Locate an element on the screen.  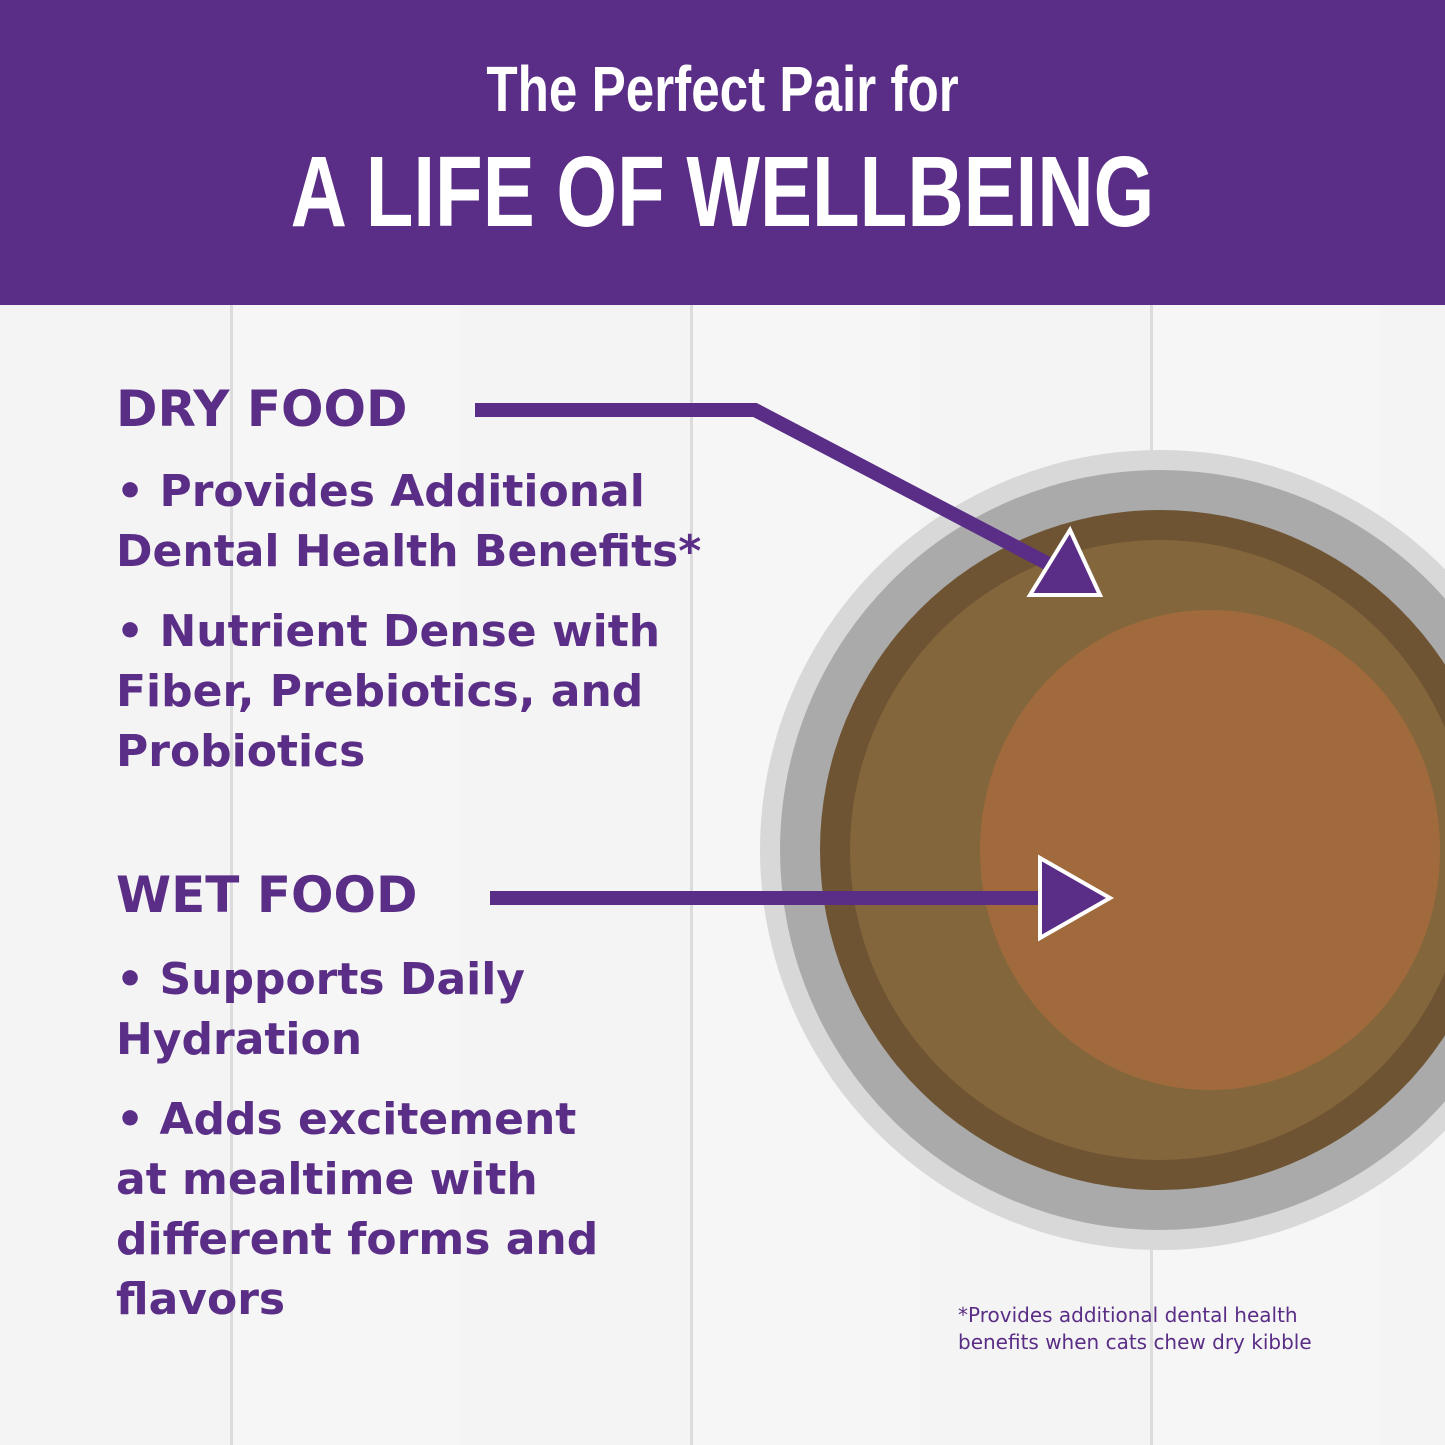
wet-arrow-head is located at coordinates (1076, 898).